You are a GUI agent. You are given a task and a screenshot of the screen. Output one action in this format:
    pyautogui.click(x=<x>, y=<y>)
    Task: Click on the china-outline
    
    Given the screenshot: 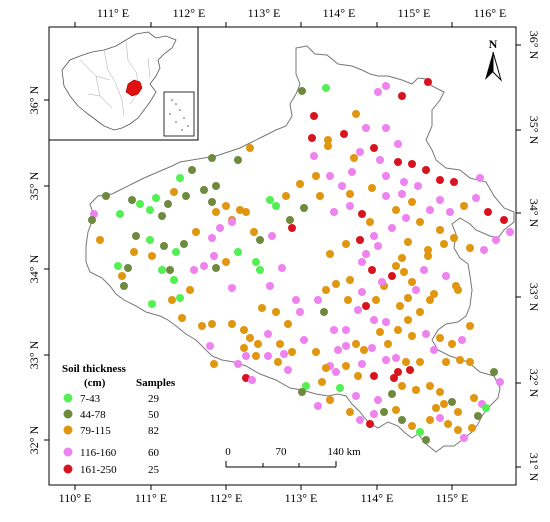 What is the action you would take?
    pyautogui.click(x=119, y=81)
    